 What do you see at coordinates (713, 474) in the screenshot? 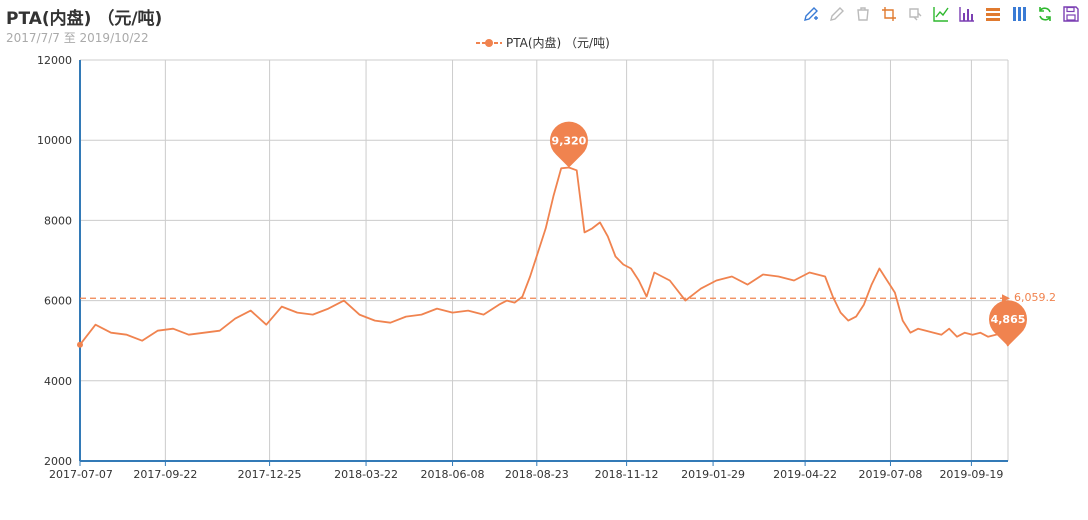
I see `x-tick-label: 2019-01-29` at bounding box center [713, 474].